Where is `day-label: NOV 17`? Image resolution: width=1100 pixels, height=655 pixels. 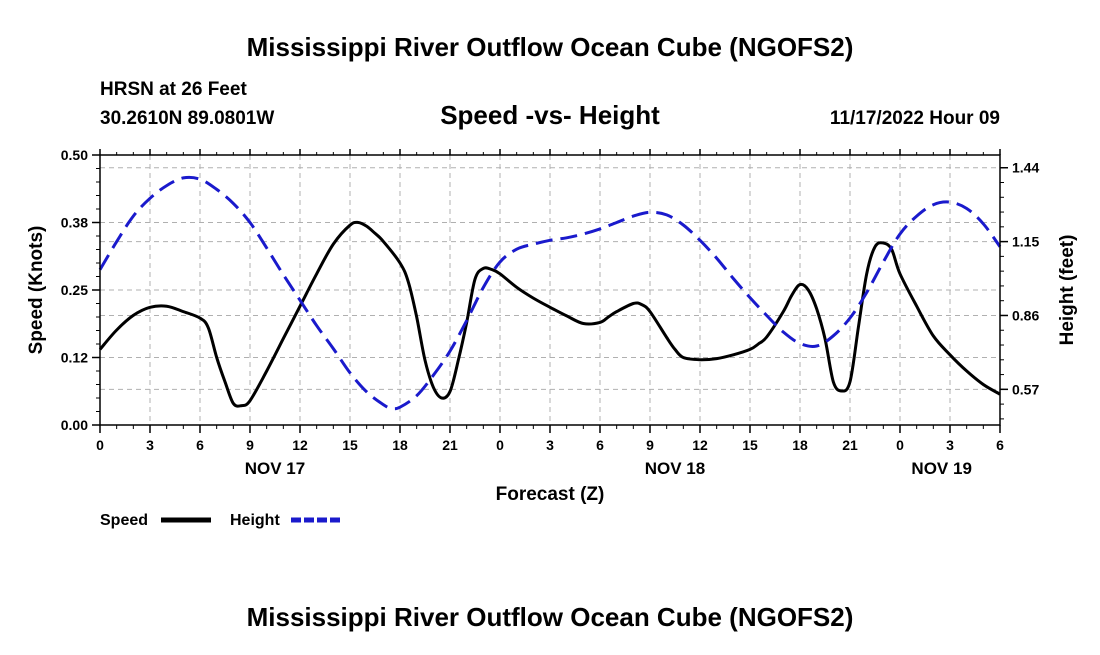 day-label: NOV 17 is located at coordinates (275, 468).